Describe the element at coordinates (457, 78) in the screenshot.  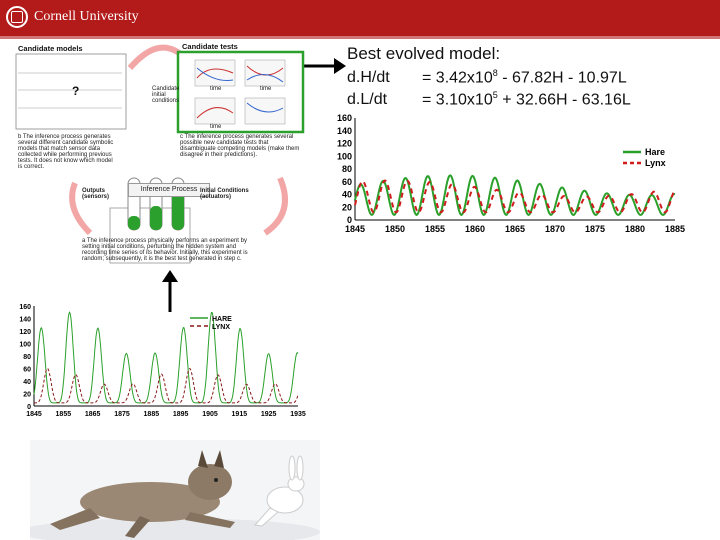
I see `equation-hare-rhs: = 3.42x10` at that location.